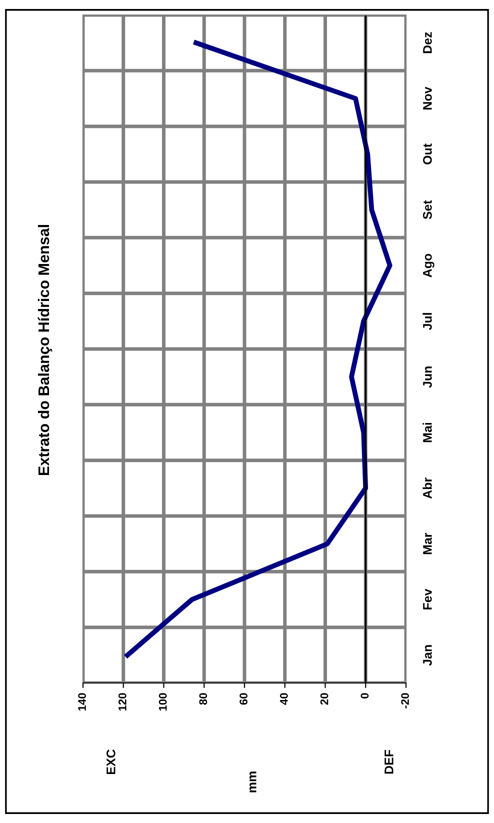  Describe the element at coordinates (427, 210) in the screenshot. I see `y-tick-label: Set` at that location.